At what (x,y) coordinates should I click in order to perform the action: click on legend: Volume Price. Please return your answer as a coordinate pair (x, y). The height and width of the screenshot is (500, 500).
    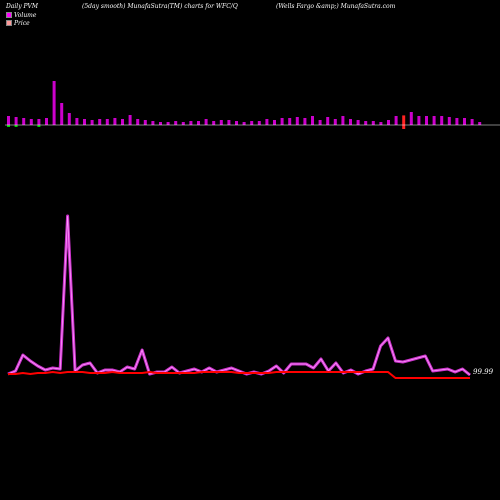
    Looking at the image, I should click on (21, 19).